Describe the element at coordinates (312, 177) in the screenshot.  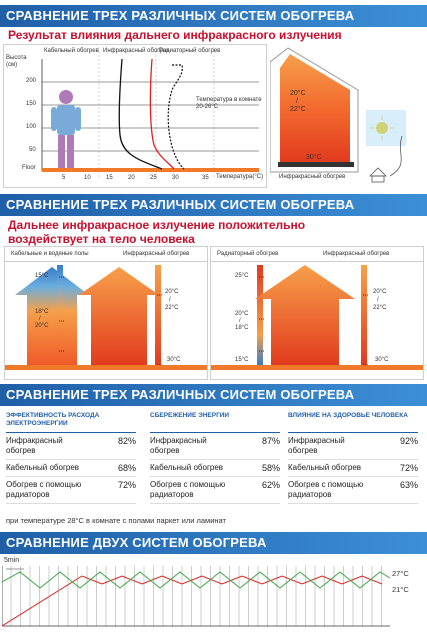
I see `house-floor-label: Инфракрасный обогрев` at that location.